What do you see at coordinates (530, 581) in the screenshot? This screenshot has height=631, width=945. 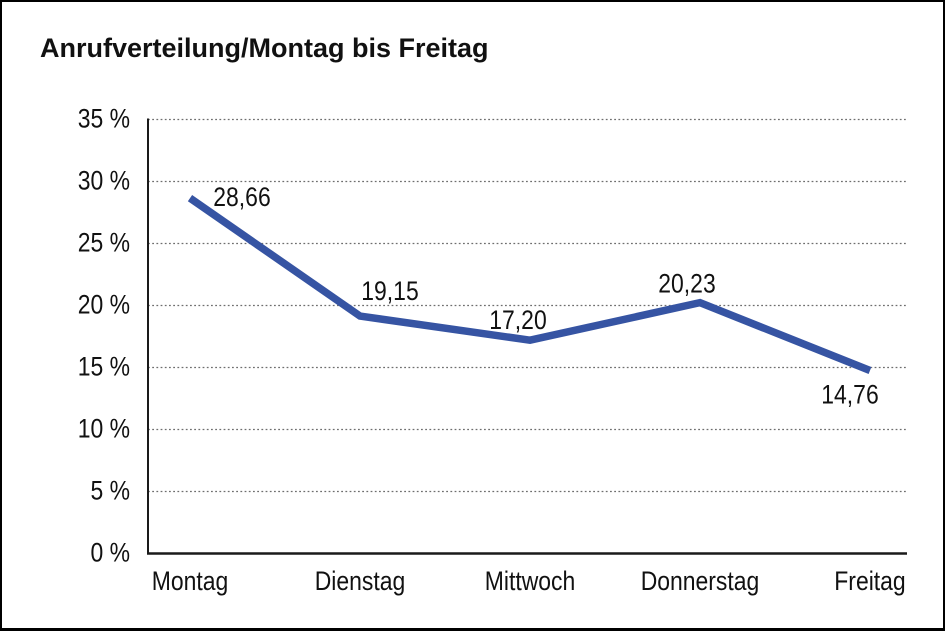 I see `x-category-label-mittwoch: Mittwoch` at bounding box center [530, 581].